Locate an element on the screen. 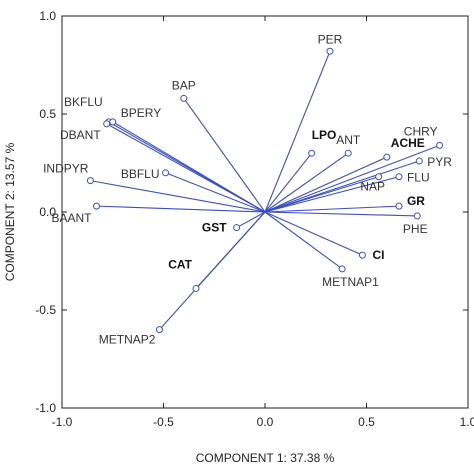 The height and width of the screenshot is (474, 474). point-label: CI is located at coordinates (378, 255).